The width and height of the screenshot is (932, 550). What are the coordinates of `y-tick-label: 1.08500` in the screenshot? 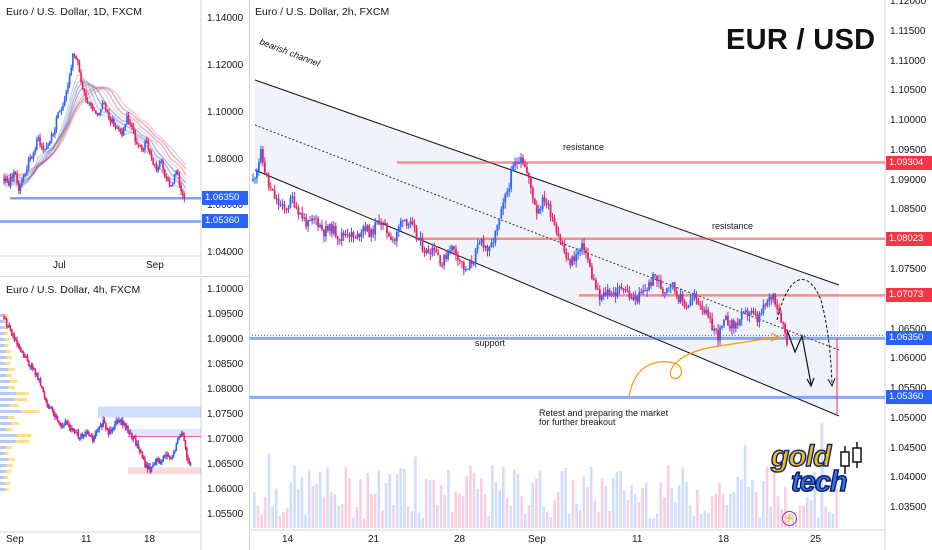 It's located at (908, 210).